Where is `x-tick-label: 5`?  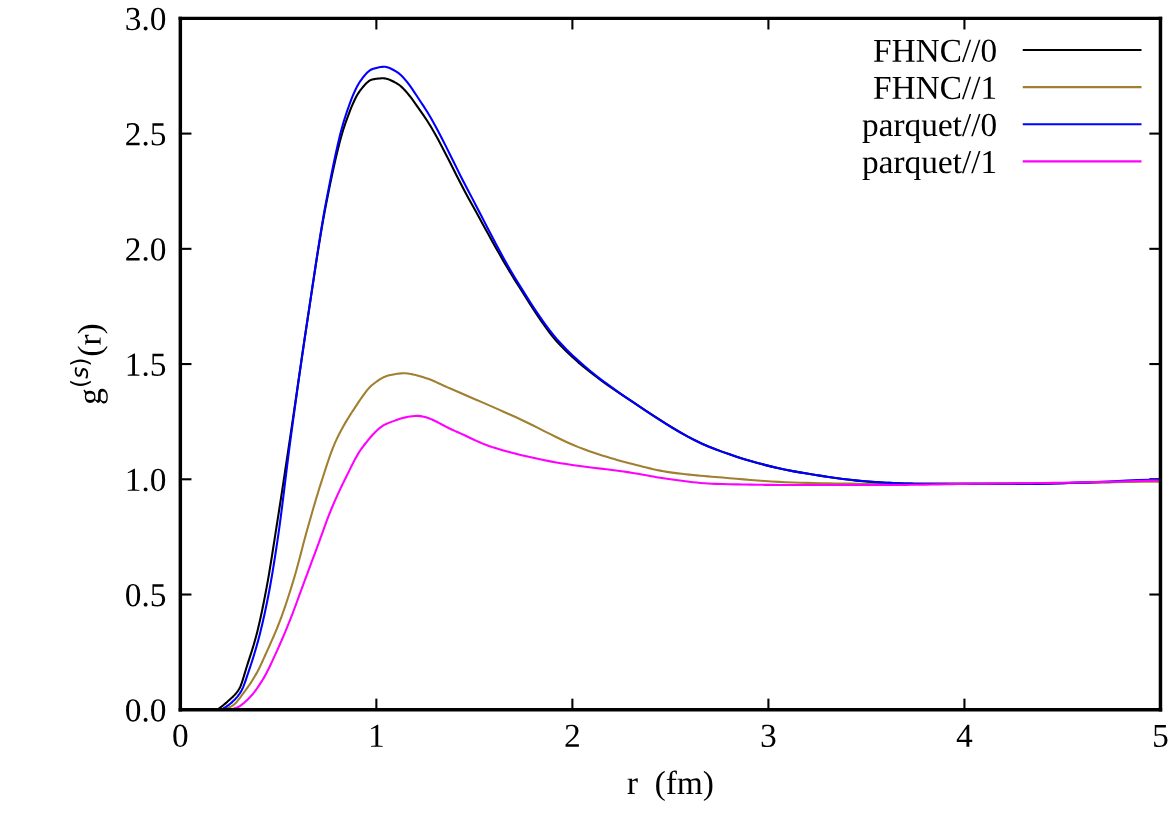
x-tick-label: 5 is located at coordinates (1161, 736).